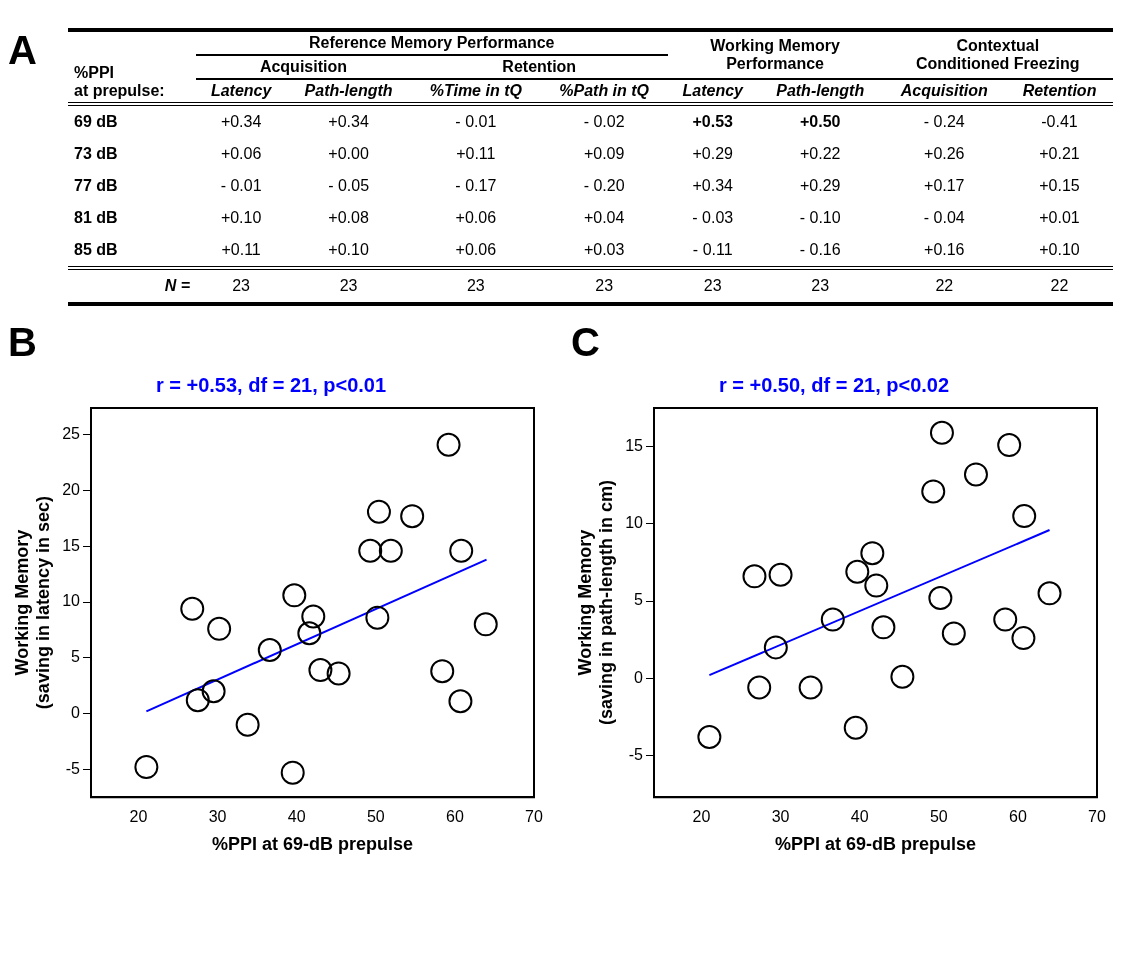 The width and height of the screenshot is (1122, 964). What do you see at coordinates (834, 384) in the screenshot?
I see `chart-title: r = +0.50, df = 21, p<0.02` at bounding box center [834, 384].